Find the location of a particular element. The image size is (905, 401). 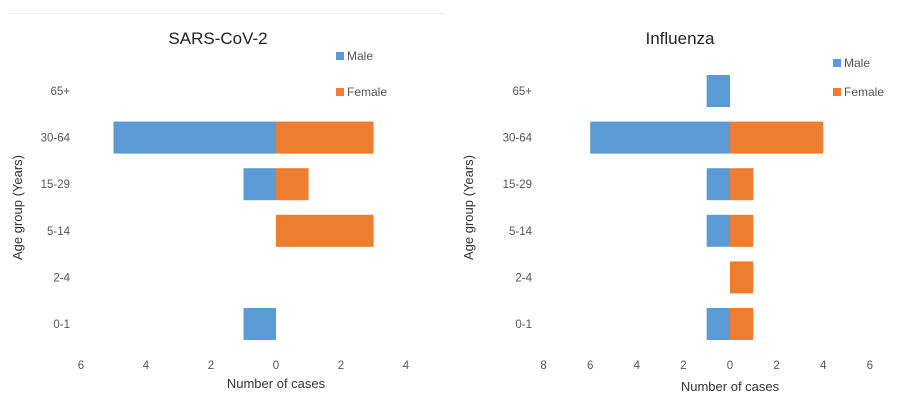

chart-title: SARS-CoV-2 is located at coordinates (217, 38).